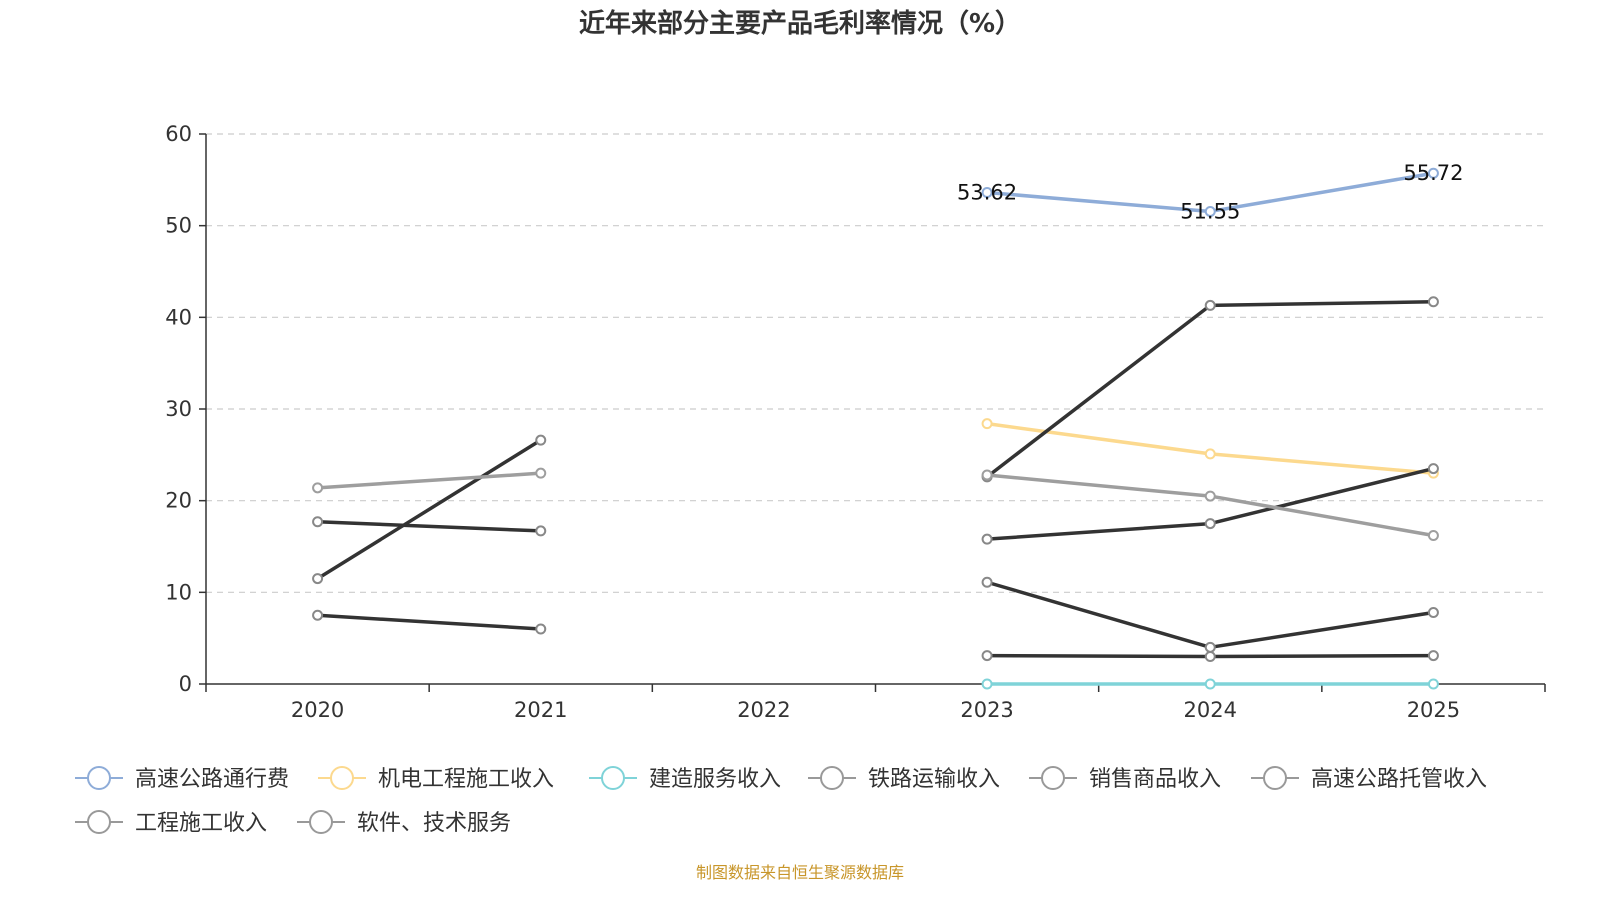  Describe the element at coordinates (540, 710) in the screenshot. I see `x-tick-label: 2021` at that location.